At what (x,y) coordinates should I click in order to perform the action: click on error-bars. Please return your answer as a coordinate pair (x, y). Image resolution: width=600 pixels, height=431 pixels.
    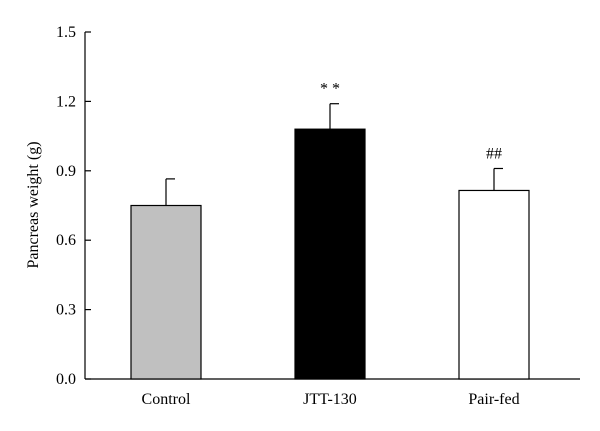
    Looking at the image, I should click on (334, 154).